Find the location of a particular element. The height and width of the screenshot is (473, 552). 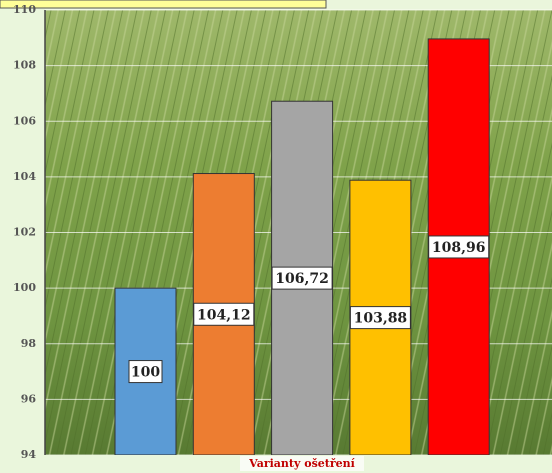

y-tick-label: 96 is located at coordinates (29, 398).